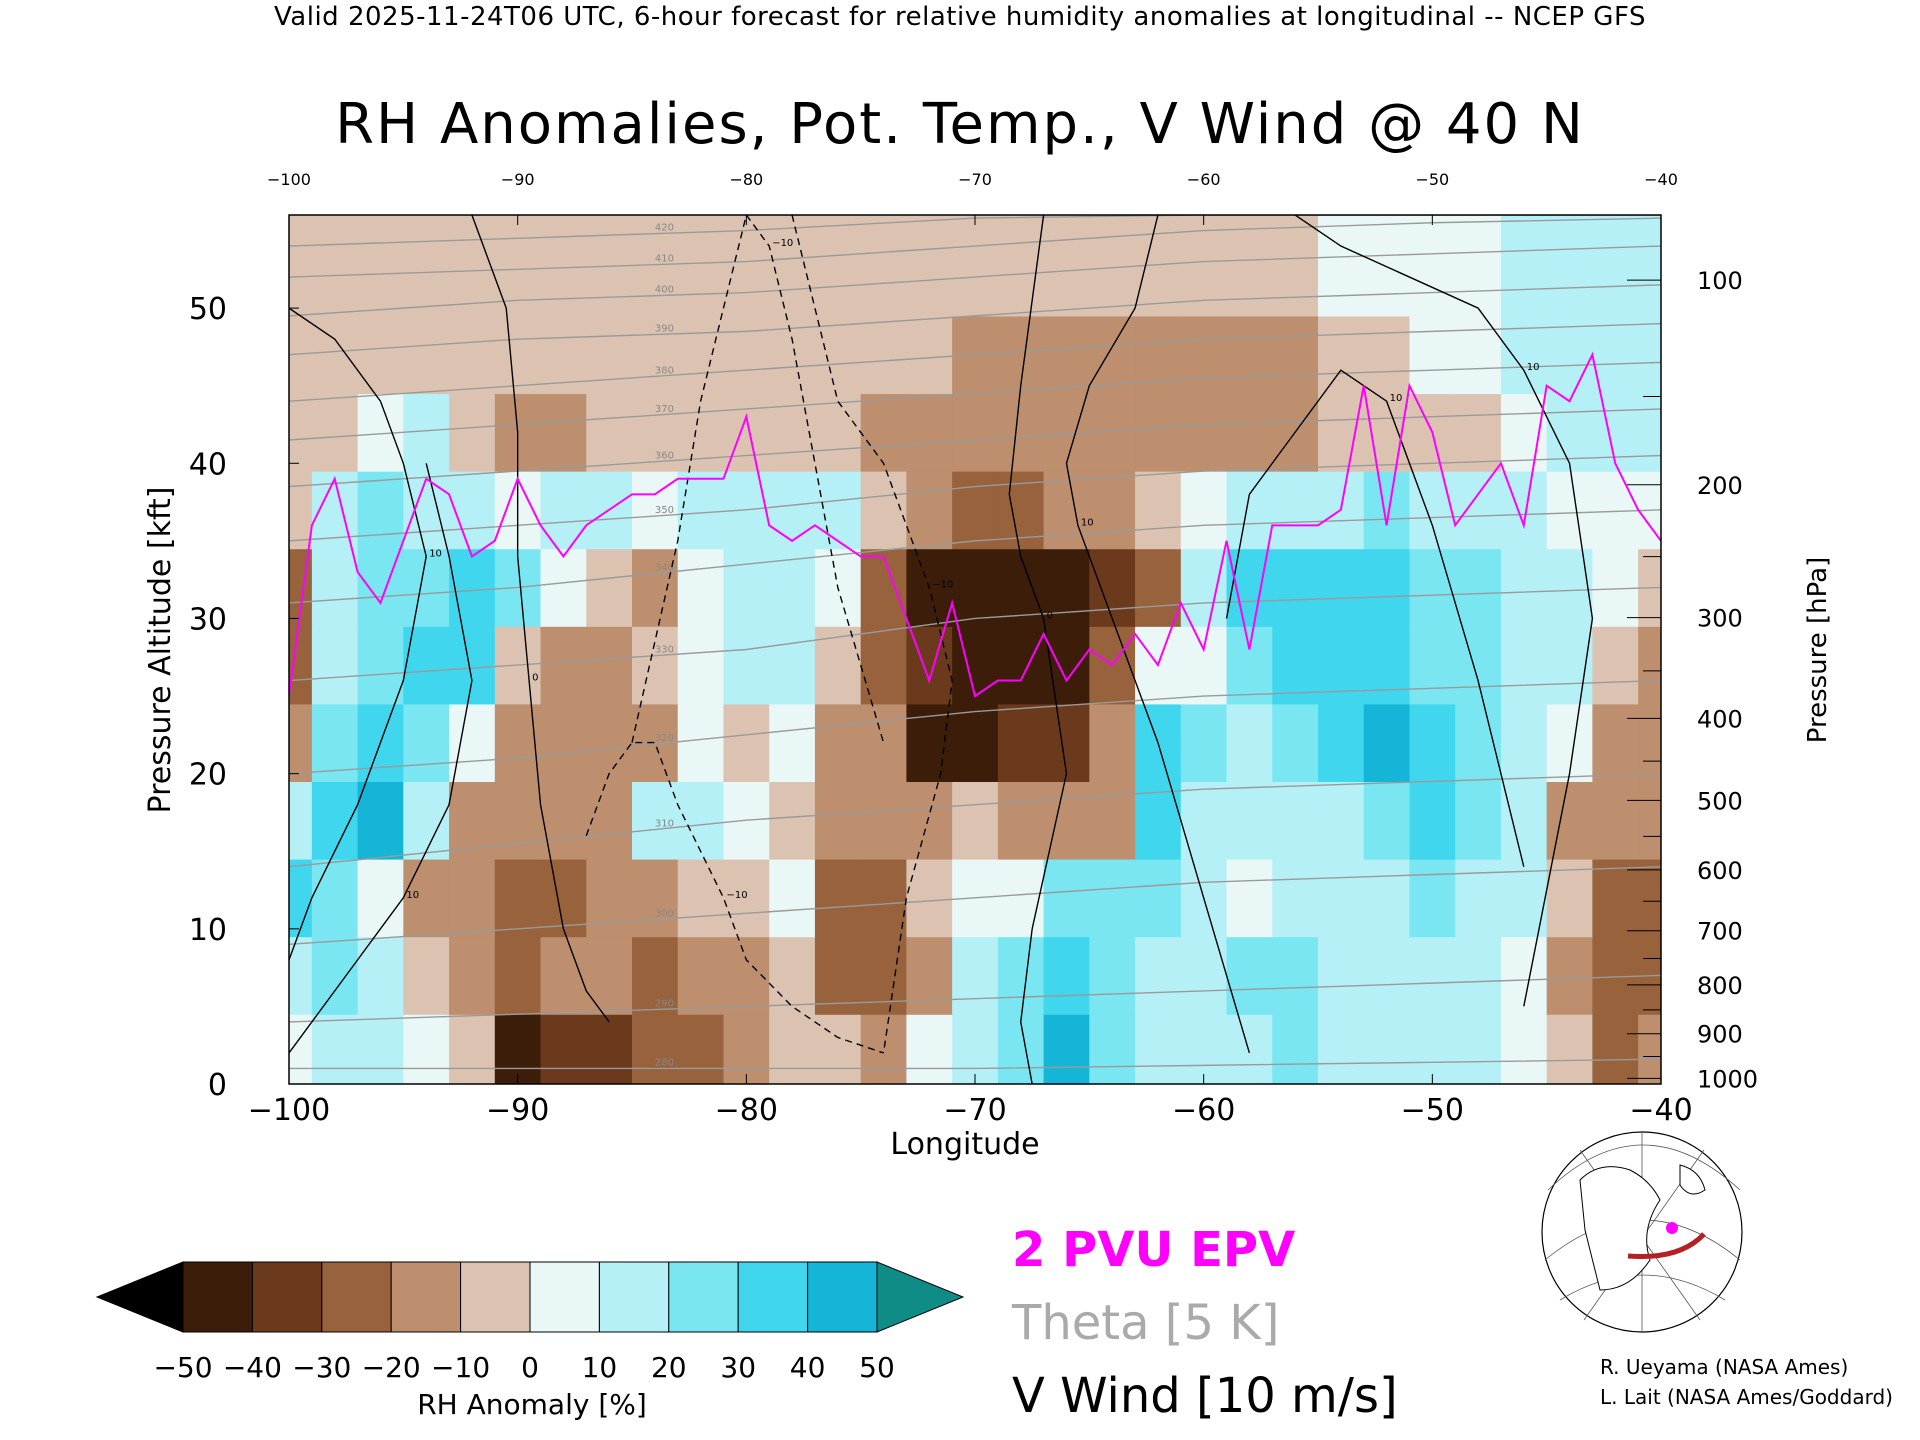  I want to click on theta-label: 360, so click(664, 456).